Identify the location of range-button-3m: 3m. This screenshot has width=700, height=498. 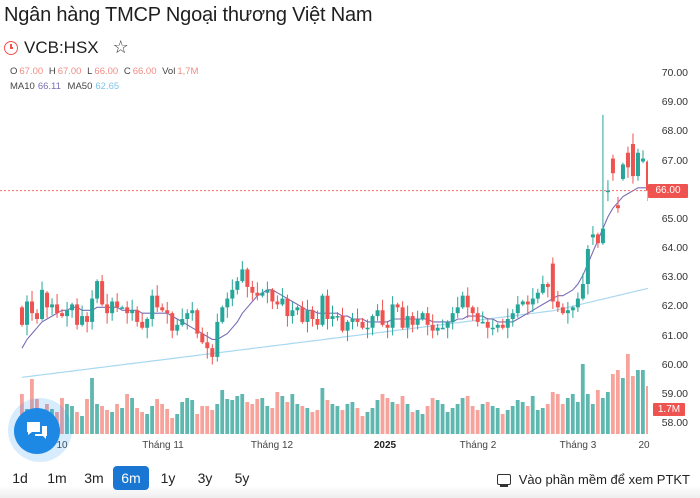
(94, 478).